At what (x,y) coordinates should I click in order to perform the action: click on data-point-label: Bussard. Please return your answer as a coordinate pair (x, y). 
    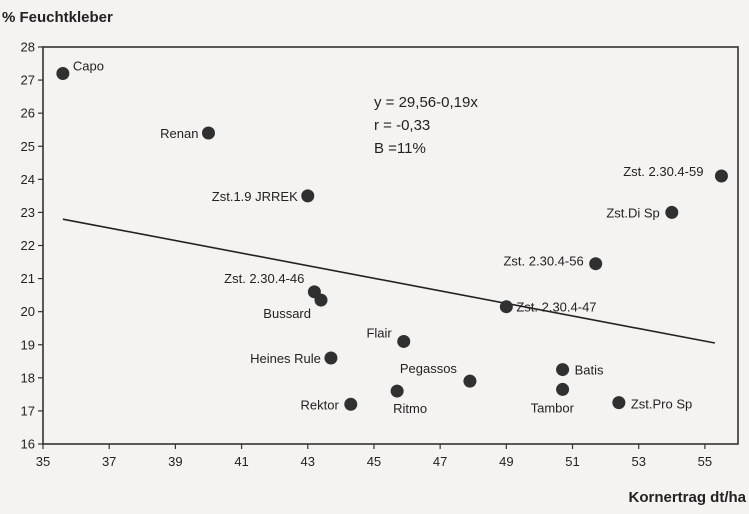
    Looking at the image, I should click on (287, 313).